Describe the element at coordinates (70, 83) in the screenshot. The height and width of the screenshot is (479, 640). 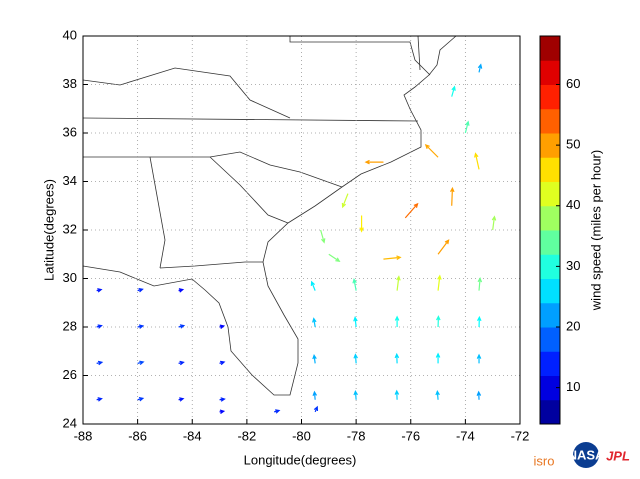
I see `y-tick-label: 38` at that location.